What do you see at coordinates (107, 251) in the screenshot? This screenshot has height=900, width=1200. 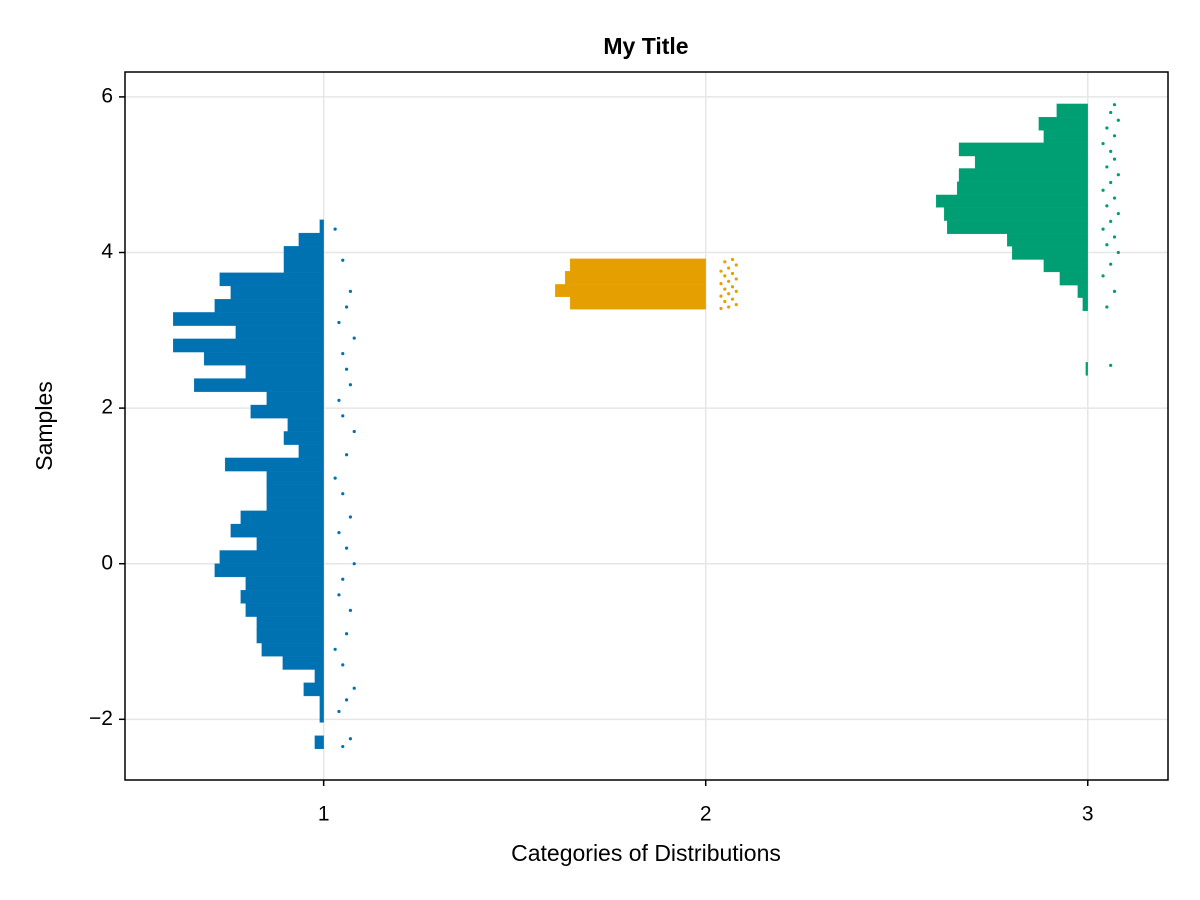 I see `y-tick-label: 4` at bounding box center [107, 251].